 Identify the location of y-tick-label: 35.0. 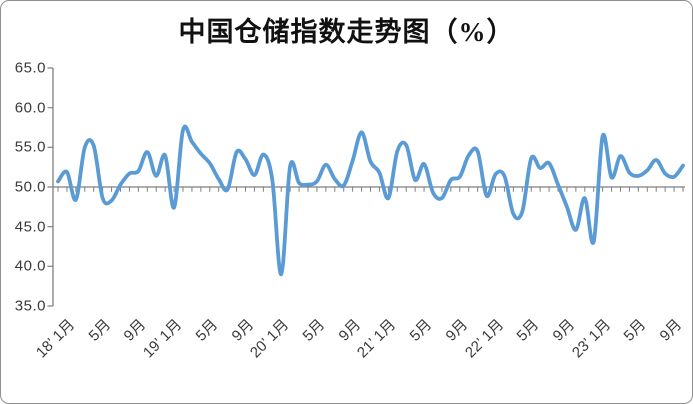
(30, 306).